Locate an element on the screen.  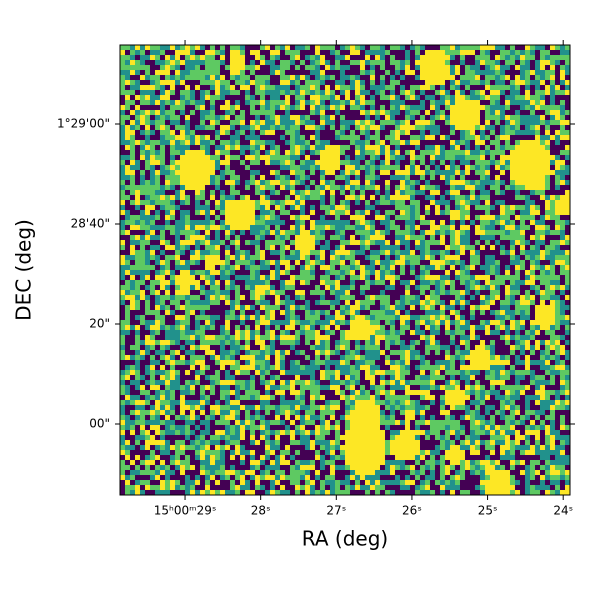
y-tick-label: 28'40" is located at coordinates (90, 224).